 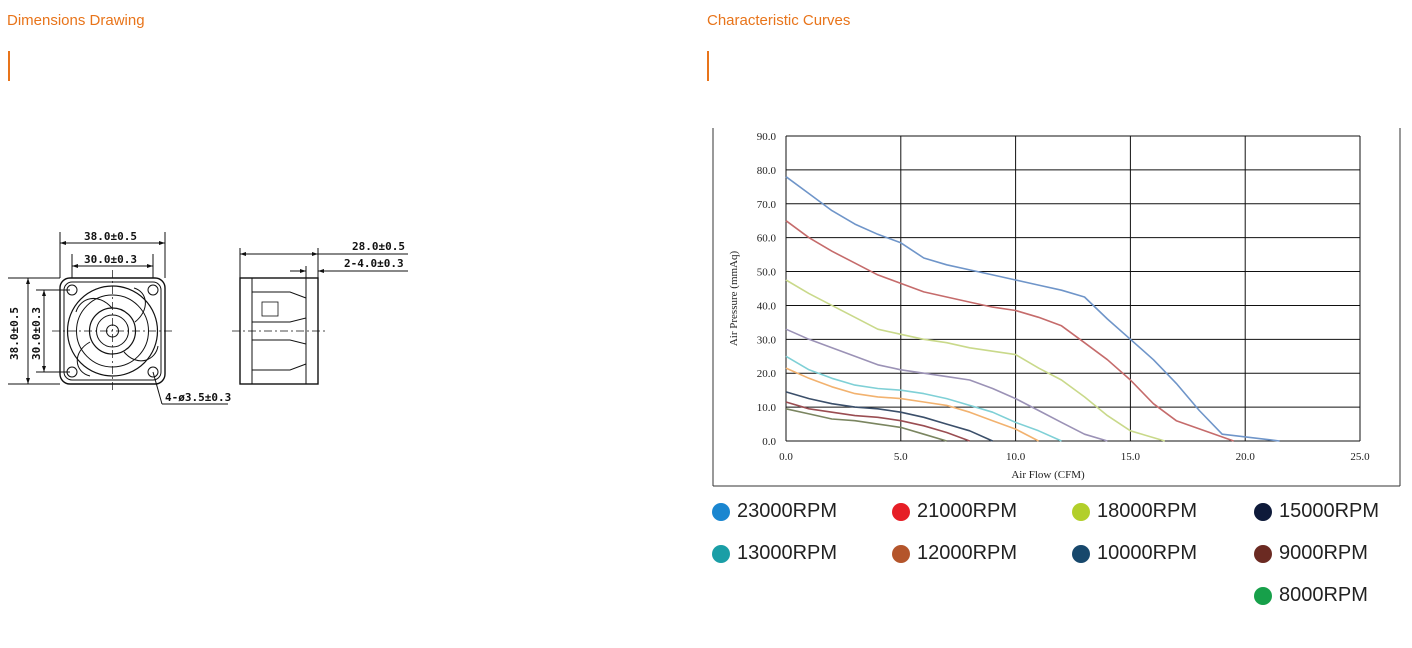 I want to click on legend-label: 8000RPM, so click(x=1323, y=595).